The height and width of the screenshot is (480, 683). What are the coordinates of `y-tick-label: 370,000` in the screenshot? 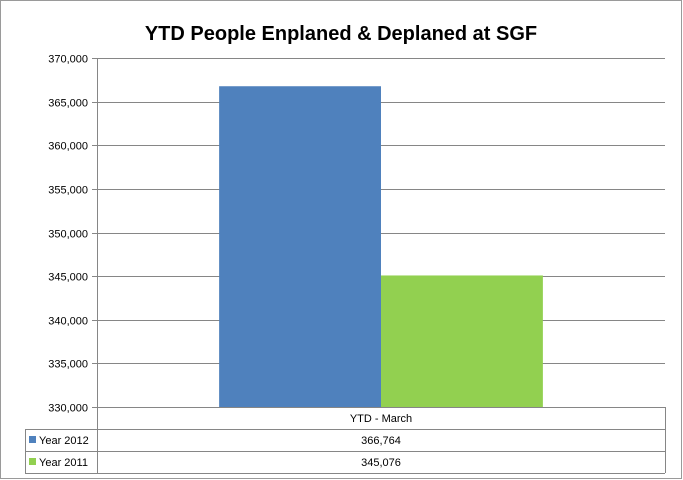 It's located at (68, 60).